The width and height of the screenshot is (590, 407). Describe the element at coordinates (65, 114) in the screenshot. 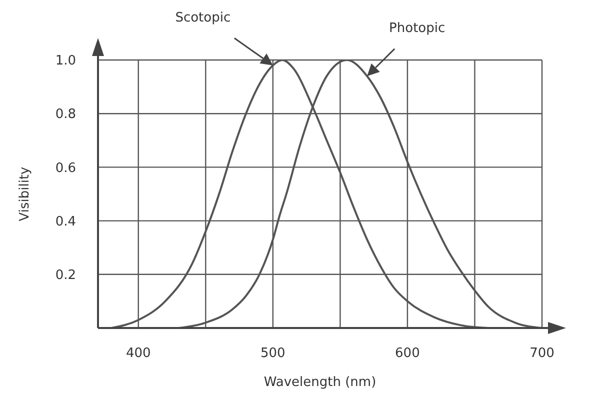

I see `y-tick-label: 0.8` at that location.